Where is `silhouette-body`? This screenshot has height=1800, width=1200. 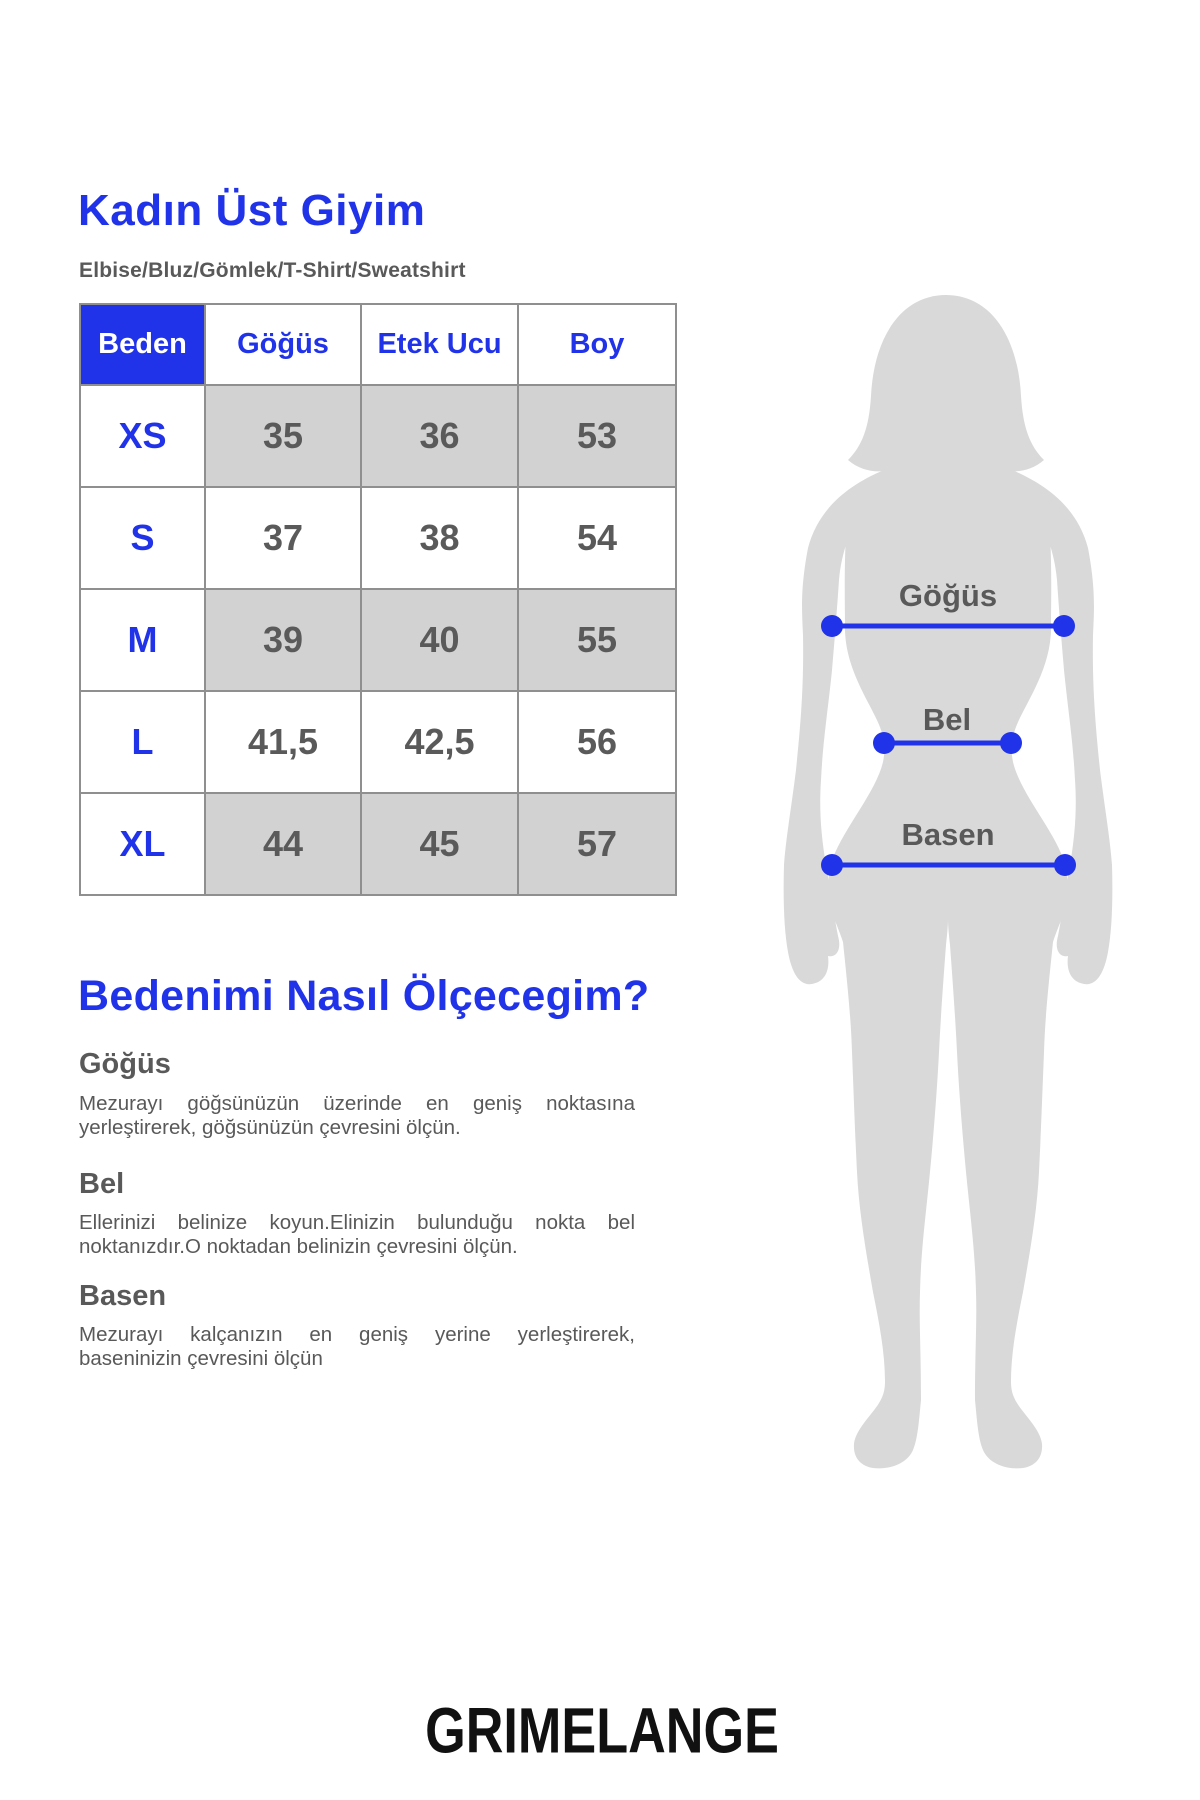
silhouette-body is located at coordinates (948, 952).